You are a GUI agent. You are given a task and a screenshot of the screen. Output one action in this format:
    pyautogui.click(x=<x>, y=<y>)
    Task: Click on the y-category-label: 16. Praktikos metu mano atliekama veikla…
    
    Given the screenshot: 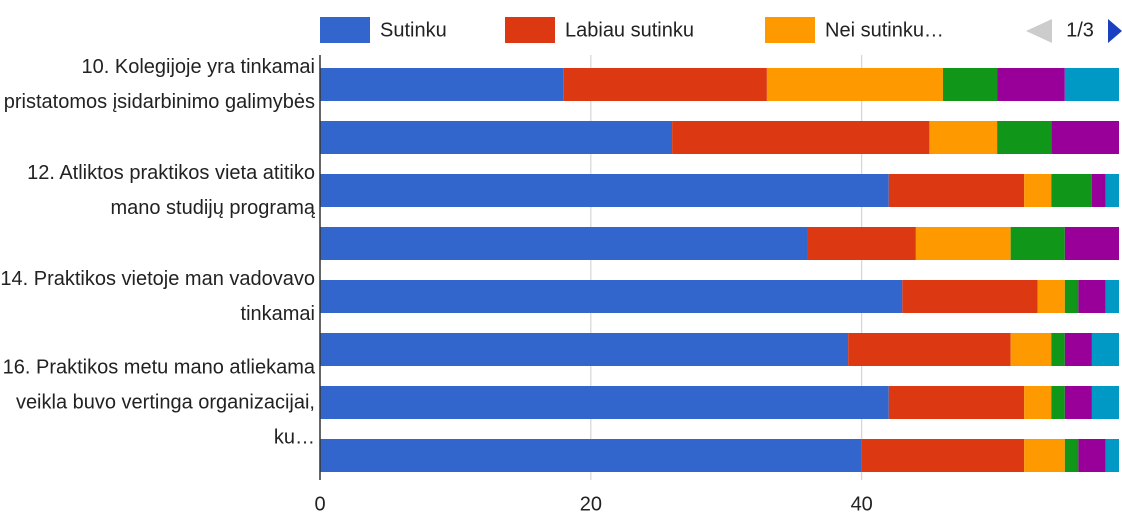 What is the action you would take?
    pyautogui.click(x=158, y=402)
    